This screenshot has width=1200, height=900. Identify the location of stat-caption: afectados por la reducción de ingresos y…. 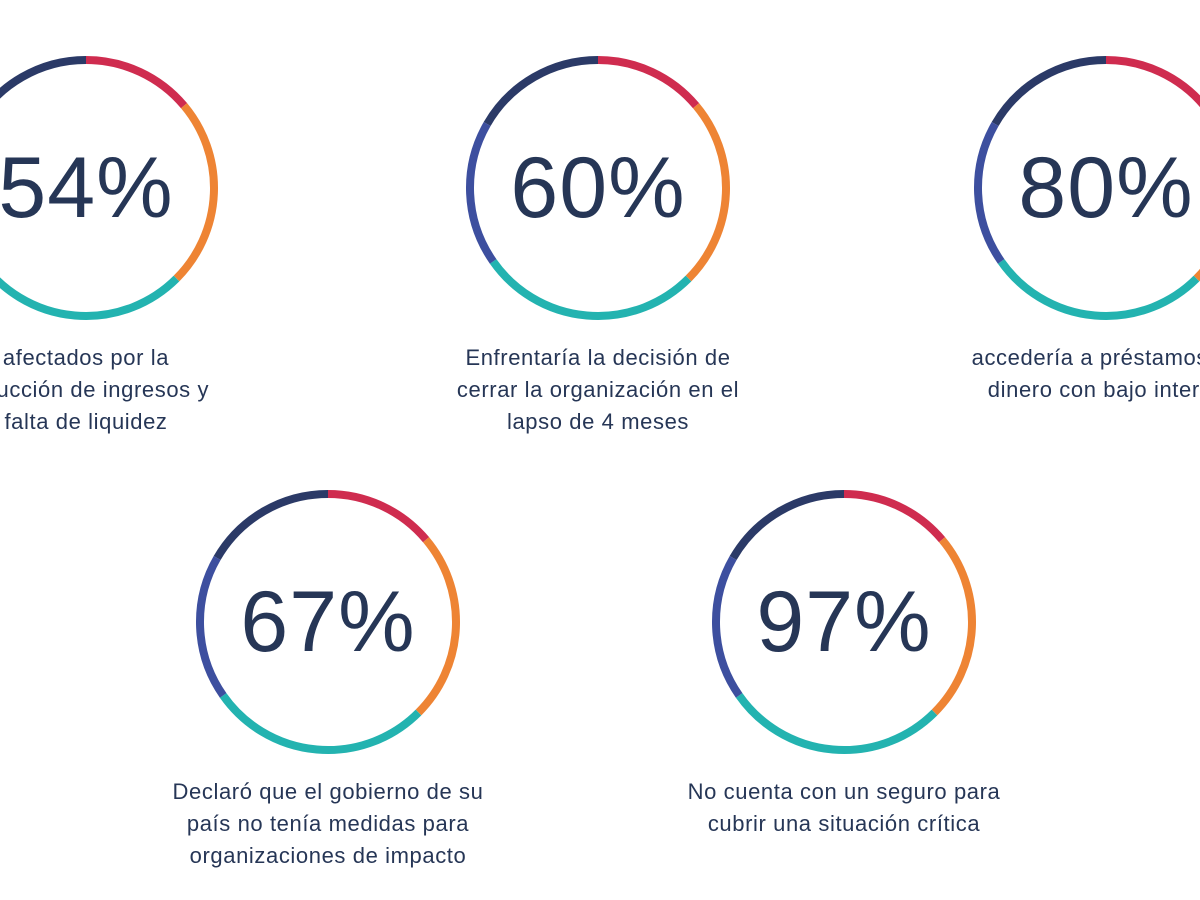
(148, 390).